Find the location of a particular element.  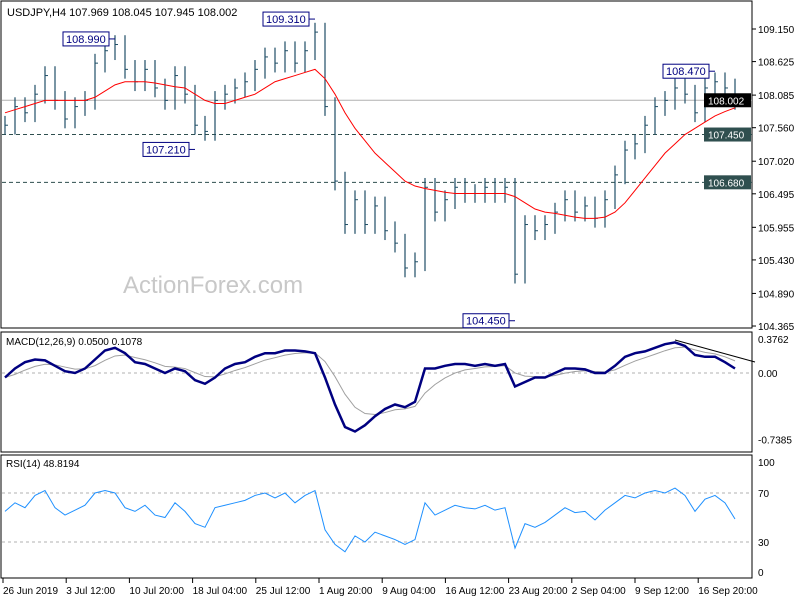

rsi-axis-label: 100 is located at coordinates (766, 463).